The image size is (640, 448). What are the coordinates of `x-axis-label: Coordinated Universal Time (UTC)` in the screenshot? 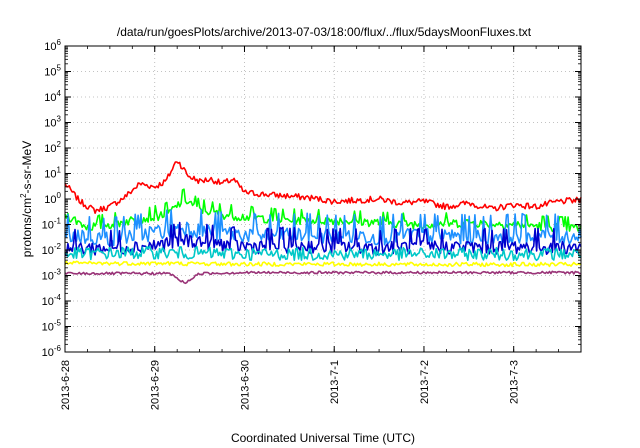 It's located at (323, 438).